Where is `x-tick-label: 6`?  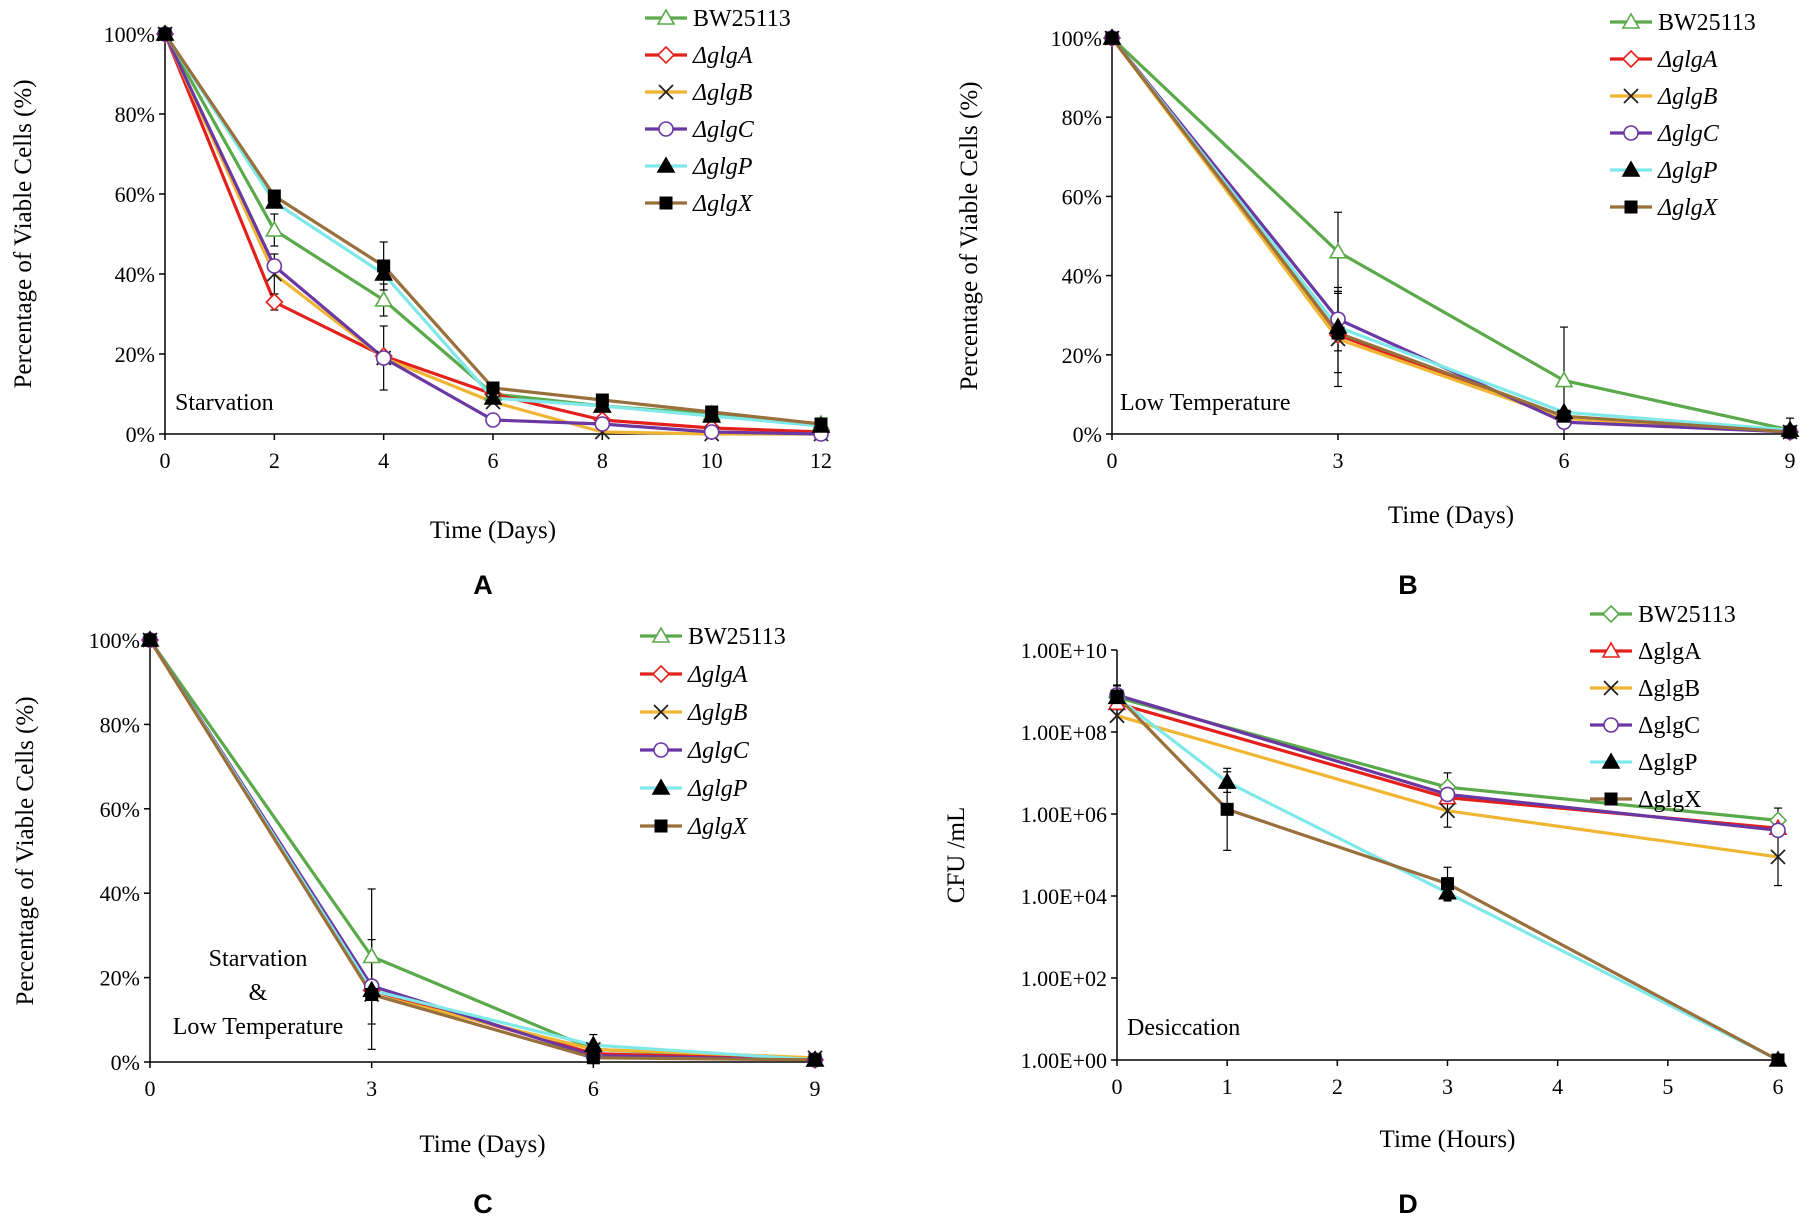 x-tick-label: 6 is located at coordinates (593, 1088).